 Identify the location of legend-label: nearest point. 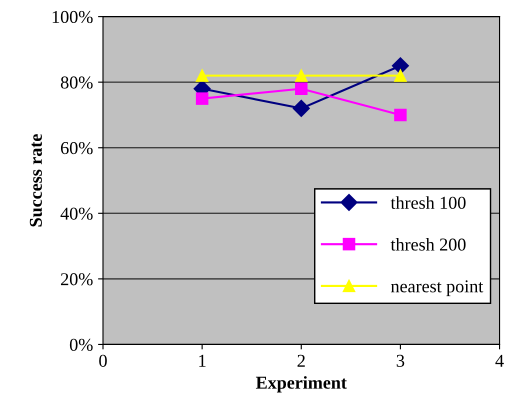
(437, 288).